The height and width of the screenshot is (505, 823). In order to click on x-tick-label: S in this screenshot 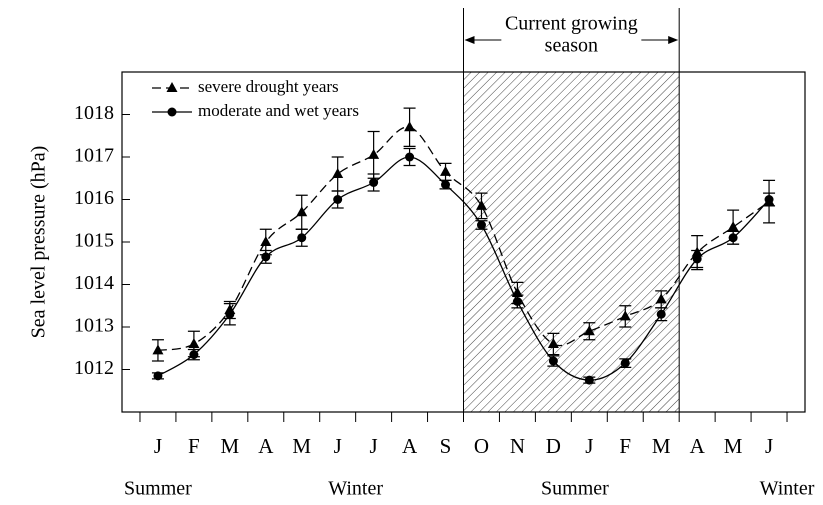, I will do `click(446, 446)`.